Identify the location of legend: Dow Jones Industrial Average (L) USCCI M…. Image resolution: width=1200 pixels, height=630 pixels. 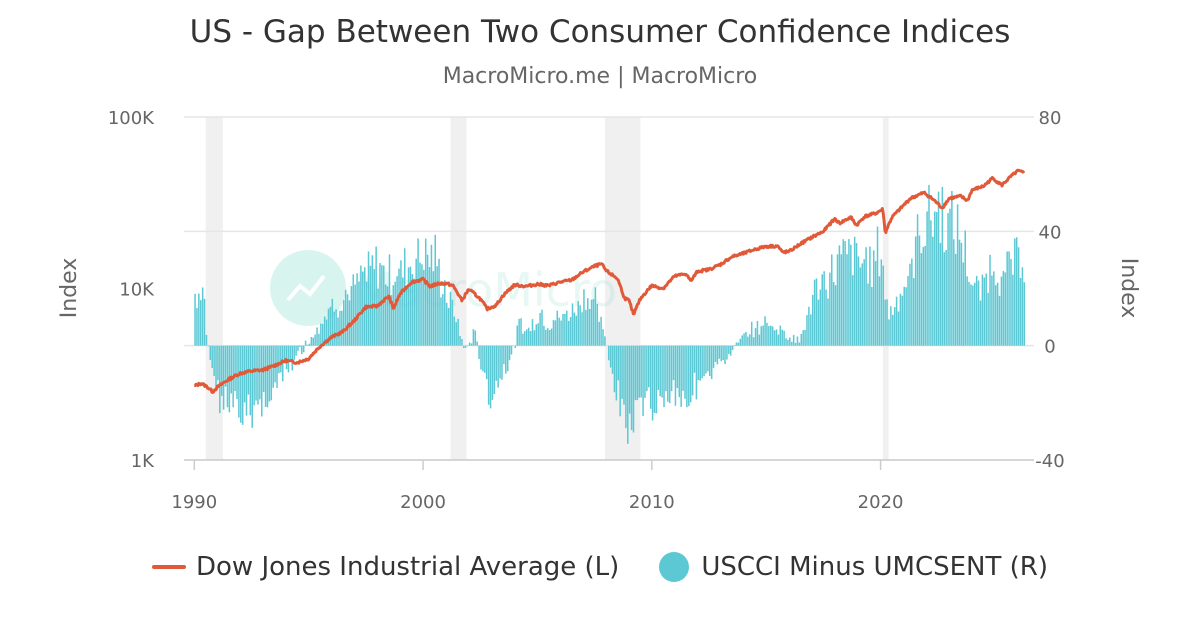
(600, 567).